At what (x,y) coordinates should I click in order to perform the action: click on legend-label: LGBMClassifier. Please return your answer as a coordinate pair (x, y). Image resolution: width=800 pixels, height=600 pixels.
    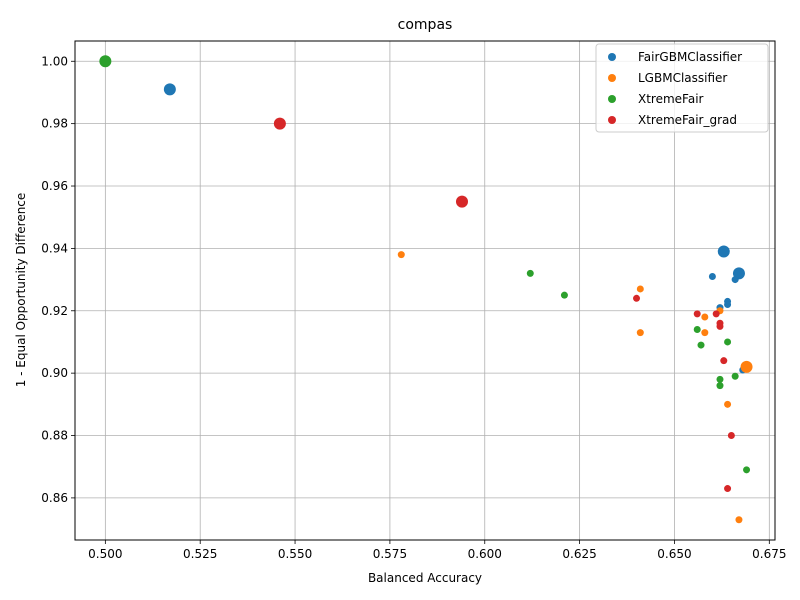
    Looking at the image, I should click on (682, 78).